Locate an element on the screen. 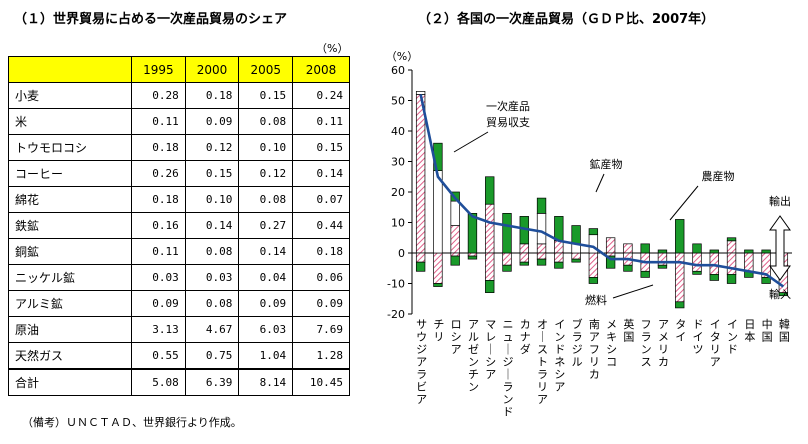 The width and height of the screenshot is (808, 444). y-tick-label: 60 is located at coordinates (398, 70).